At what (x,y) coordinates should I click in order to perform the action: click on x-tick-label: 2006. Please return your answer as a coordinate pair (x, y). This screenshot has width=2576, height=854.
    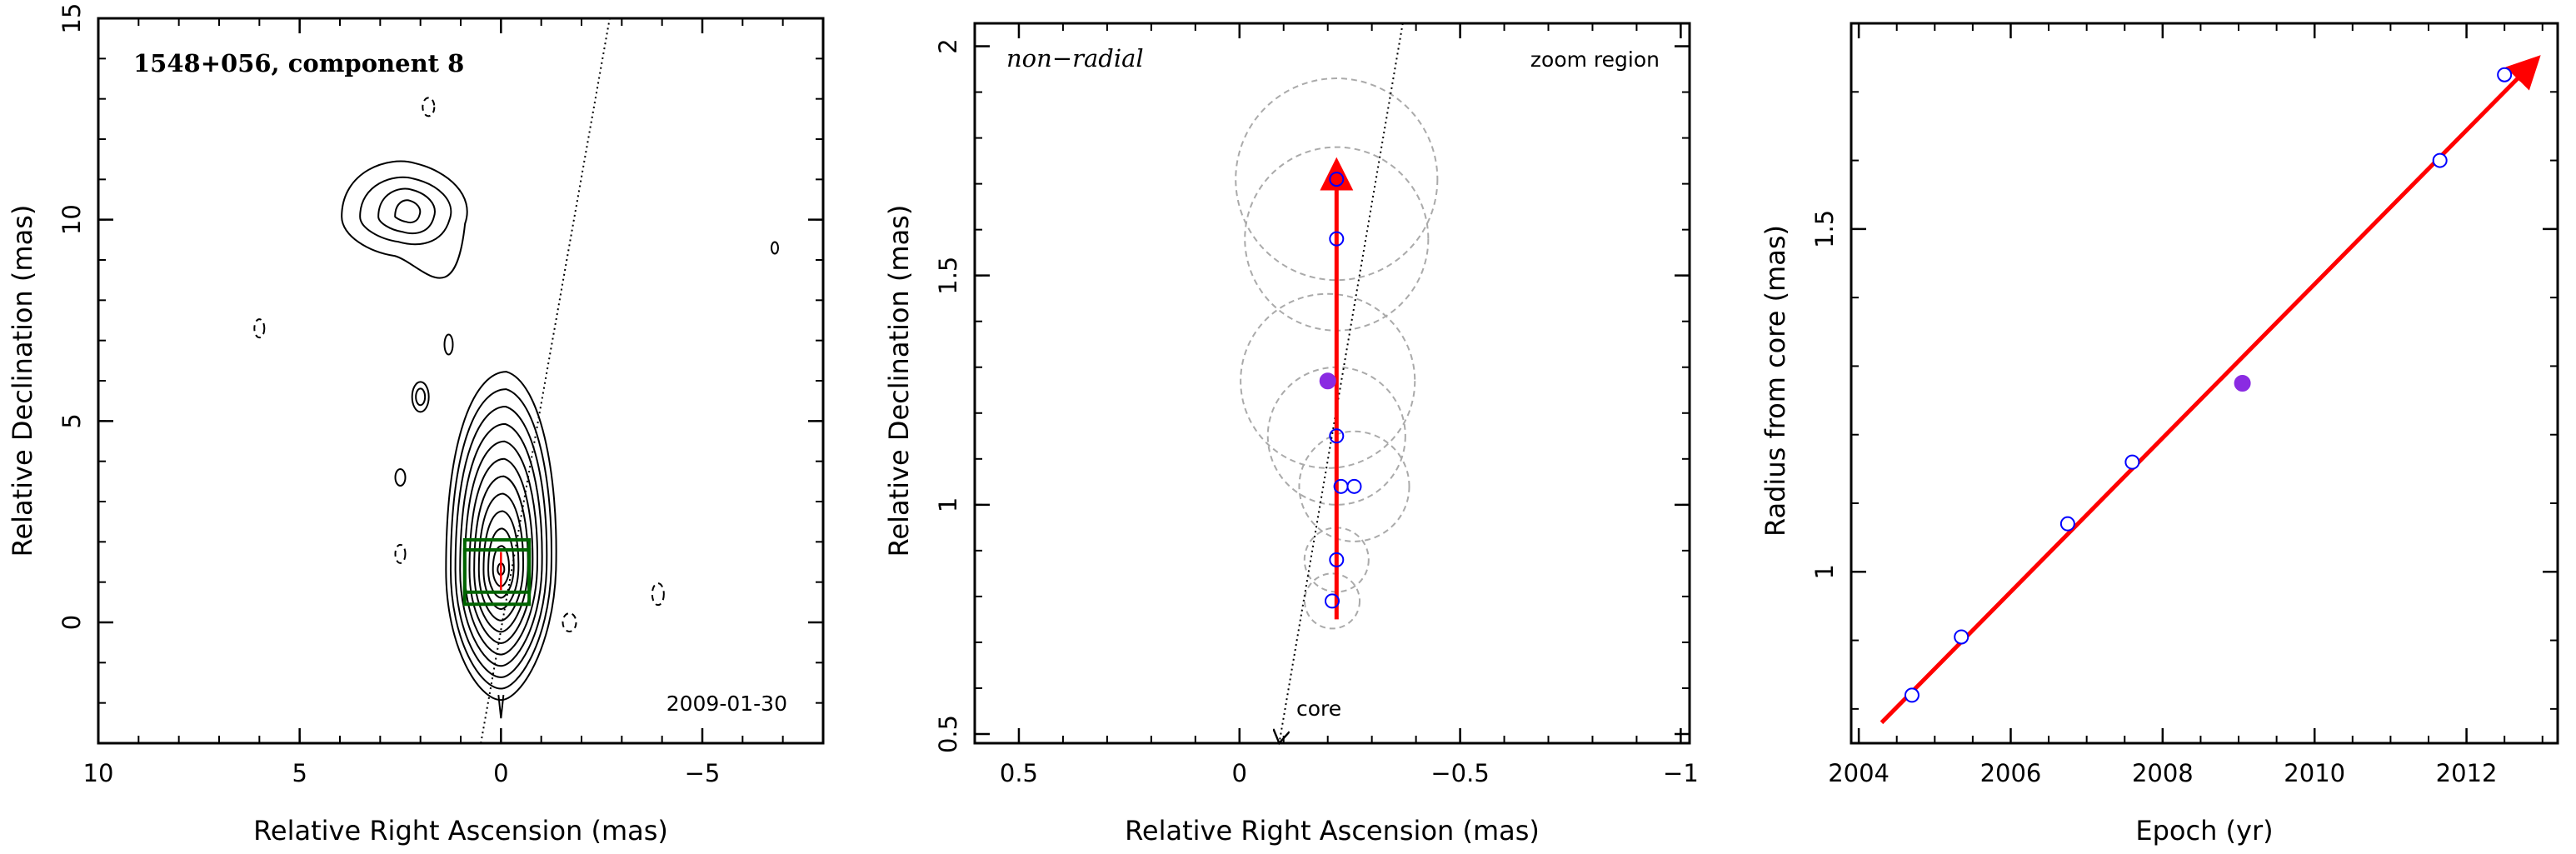
    Looking at the image, I should click on (2011, 773).